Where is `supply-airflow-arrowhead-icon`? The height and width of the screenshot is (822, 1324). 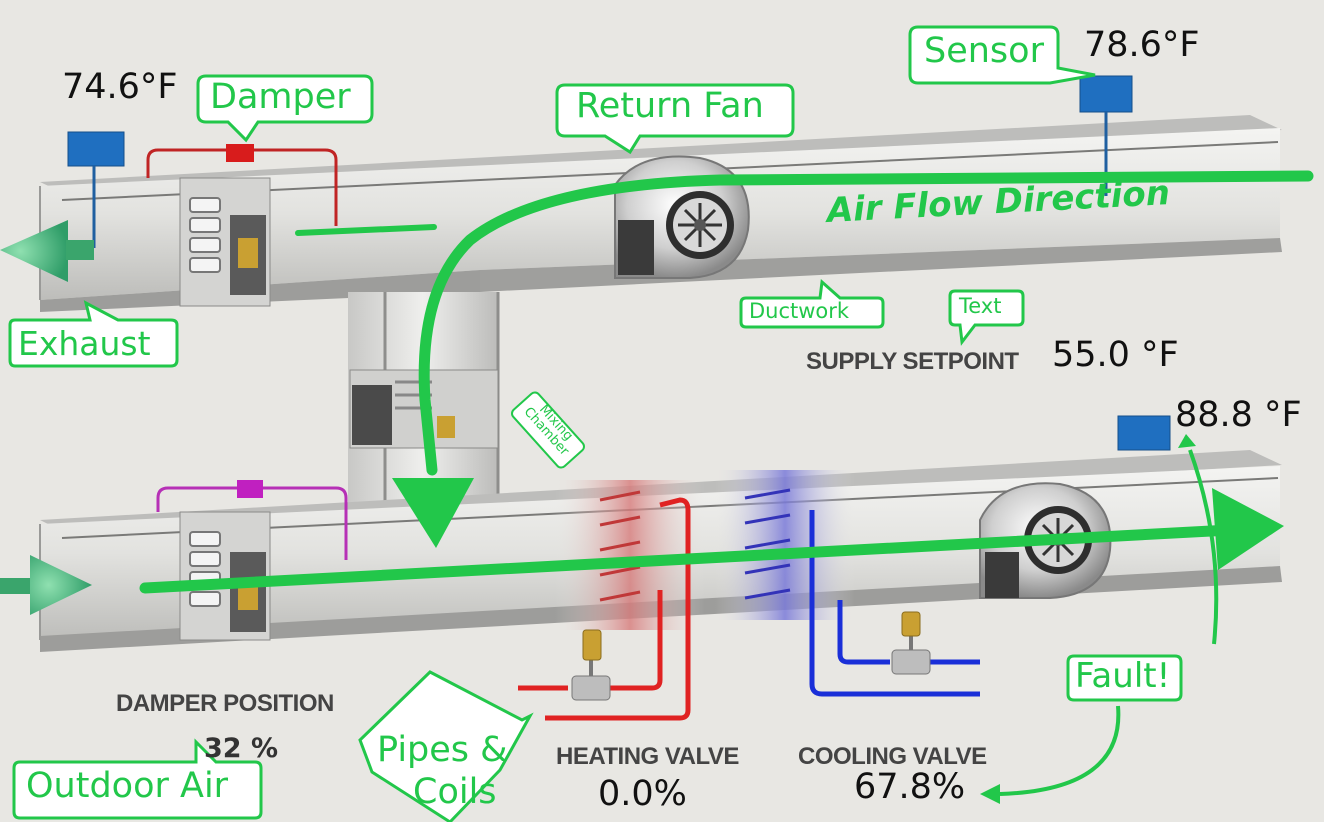
supply-airflow-arrowhead-icon is located at coordinates (1248, 529).